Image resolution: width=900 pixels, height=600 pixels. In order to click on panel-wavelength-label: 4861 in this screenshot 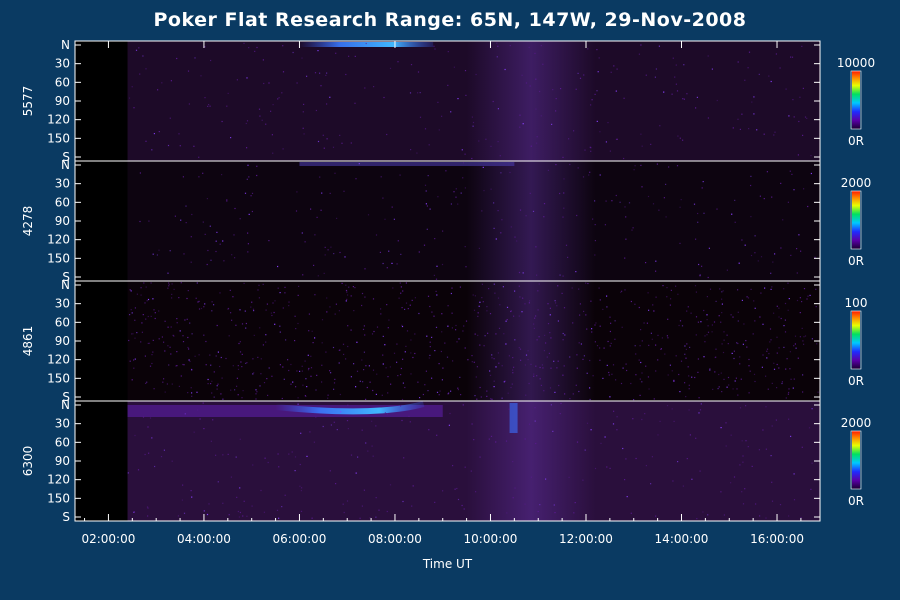, I will do `click(28, 341)`.